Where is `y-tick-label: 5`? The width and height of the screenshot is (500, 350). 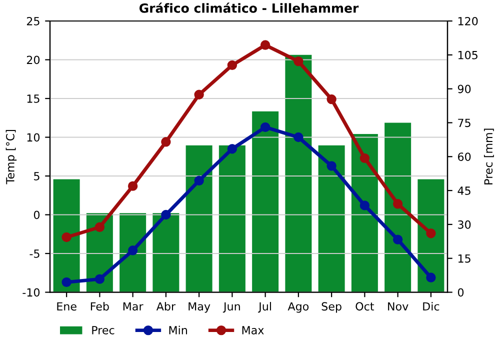
y-tick-label: 5 is located at coordinates (37, 176).